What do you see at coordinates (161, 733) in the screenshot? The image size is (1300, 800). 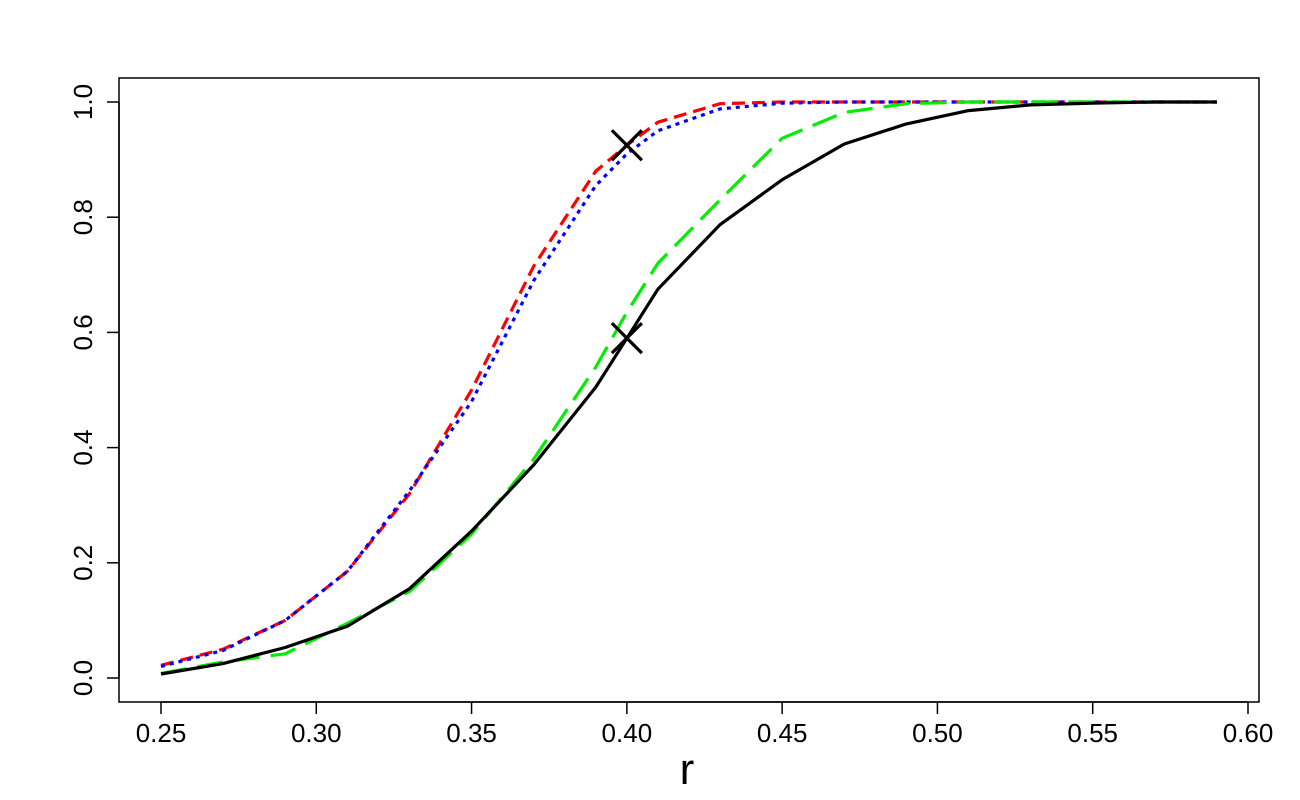 I see `x-tick-label: 0.25` at bounding box center [161, 733].